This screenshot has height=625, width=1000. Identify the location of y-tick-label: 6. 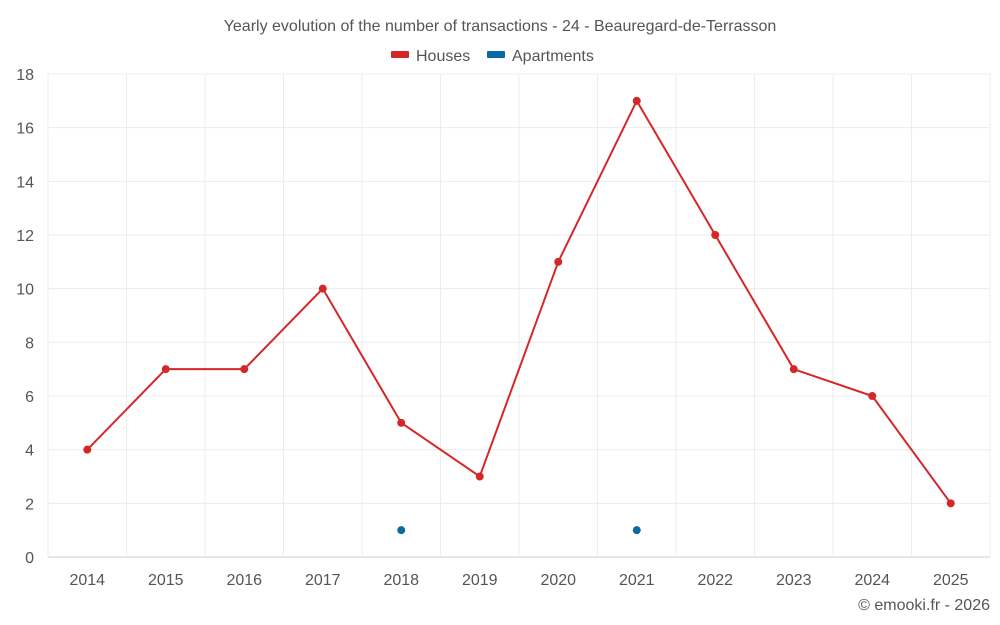
(29, 397).